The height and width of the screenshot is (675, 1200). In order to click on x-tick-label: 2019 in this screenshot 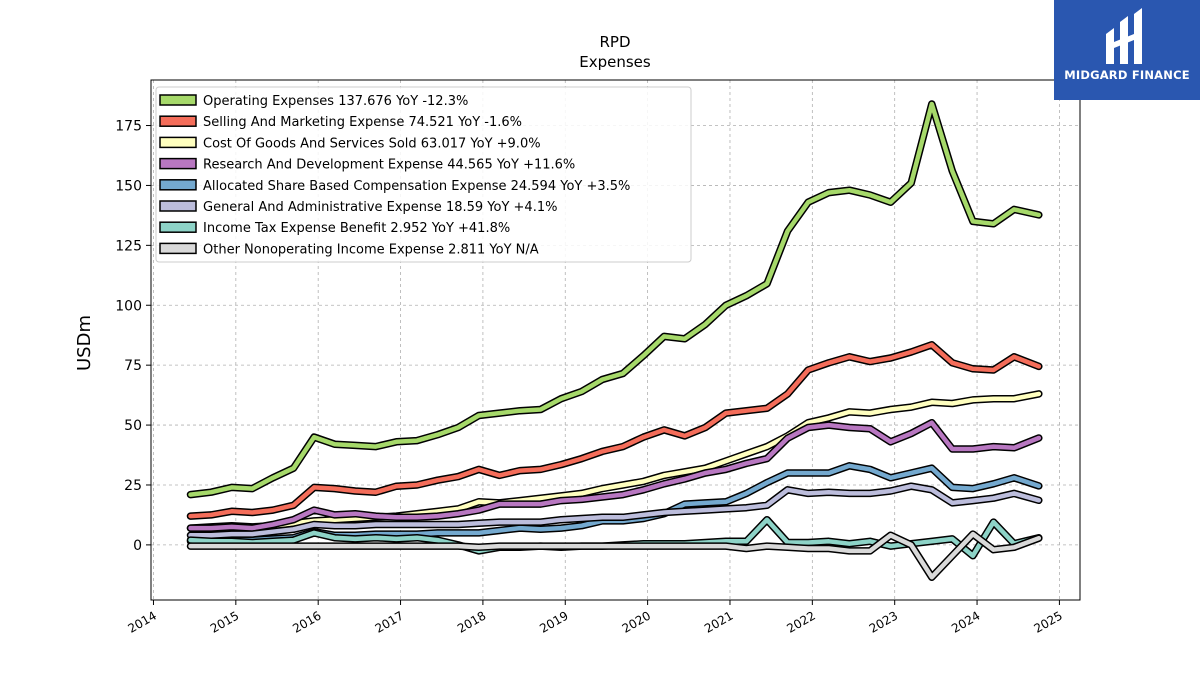, I will do `click(553, 621)`.